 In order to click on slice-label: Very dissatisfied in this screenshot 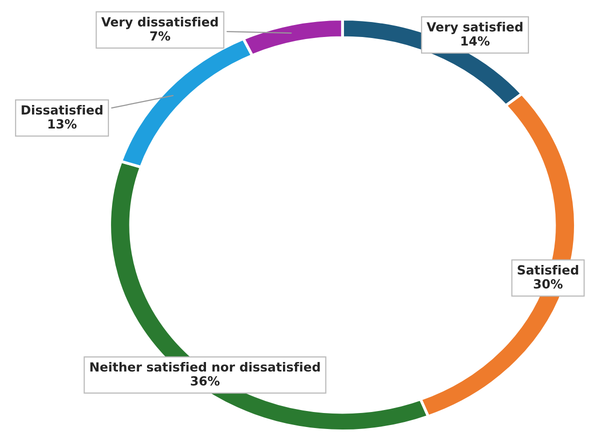, I will do `click(159, 23)`.